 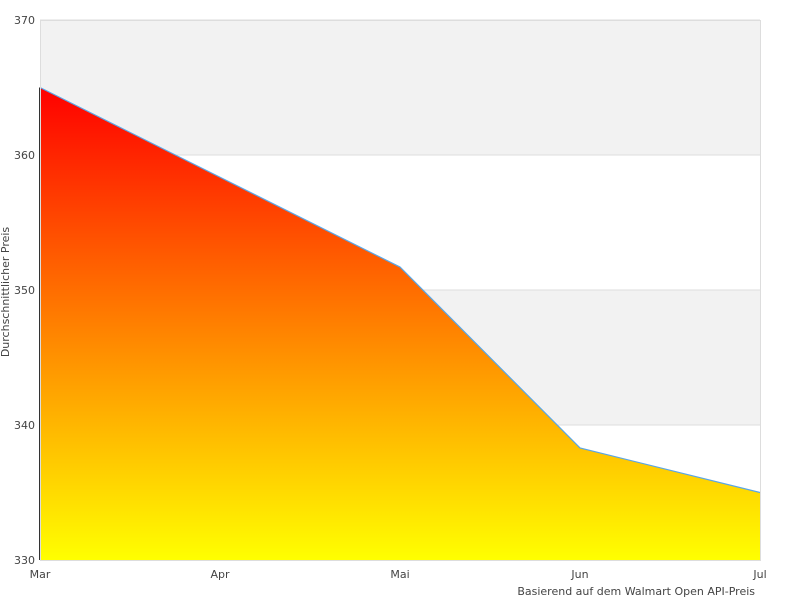 I want to click on y-axis-label: Durchschnittlicher Preis, so click(x=6, y=292).